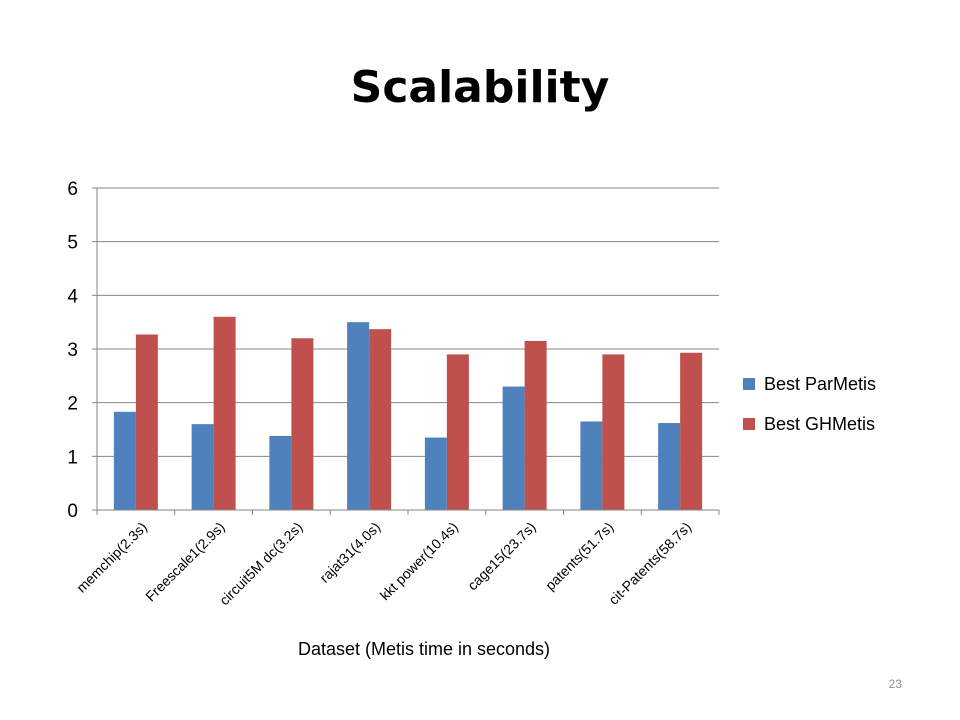  What do you see at coordinates (72, 457) in the screenshot?
I see `y-tick-label: 1` at bounding box center [72, 457].